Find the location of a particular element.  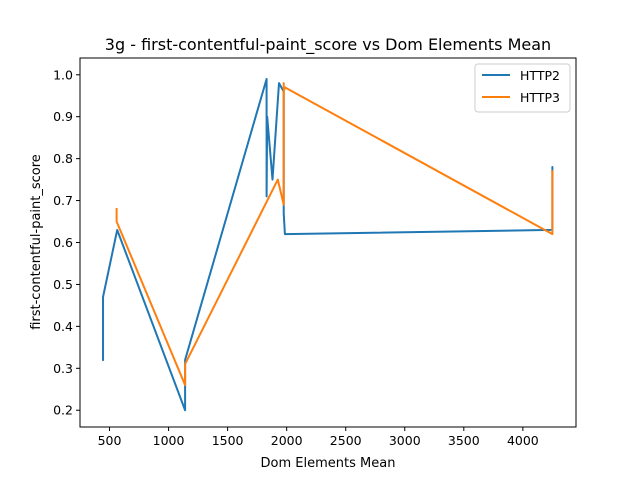

legend-label-http2: HTTP2 is located at coordinates (540, 75).